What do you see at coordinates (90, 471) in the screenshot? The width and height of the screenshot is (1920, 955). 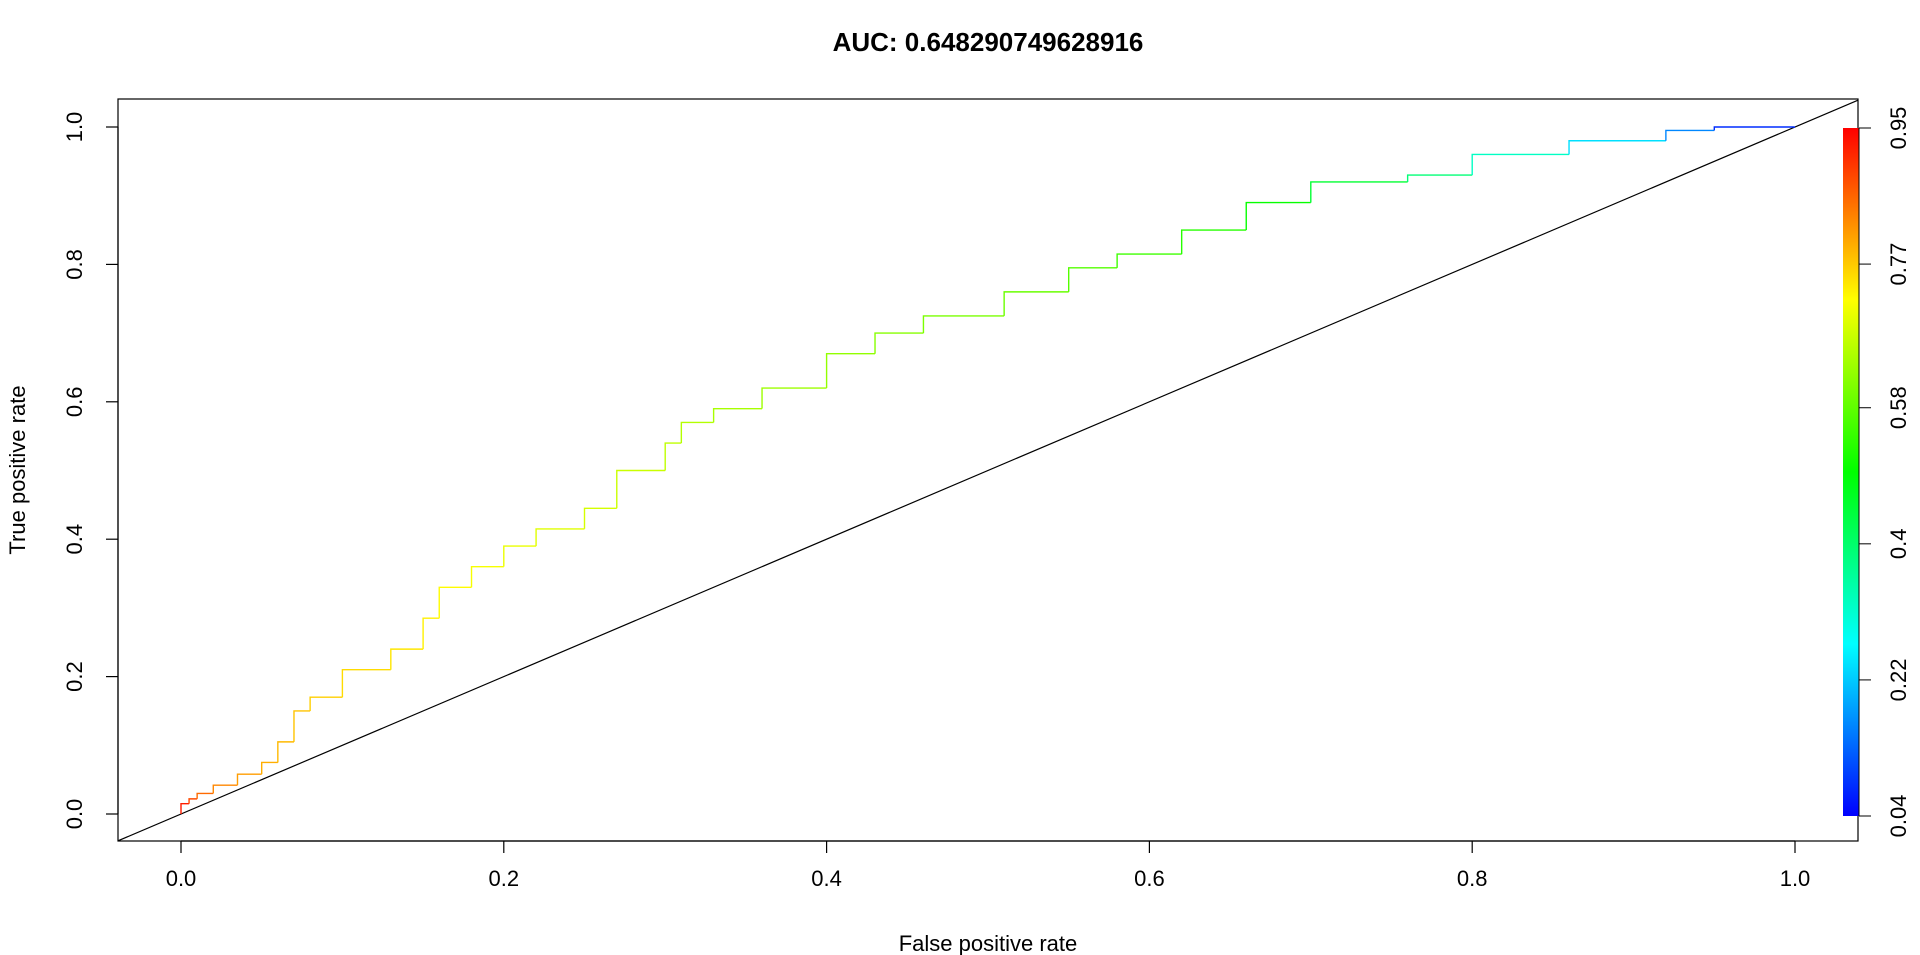 I see `y-axis: 0.0 0.2 0.4 0.6 0.8 1.0` at bounding box center [90, 471].